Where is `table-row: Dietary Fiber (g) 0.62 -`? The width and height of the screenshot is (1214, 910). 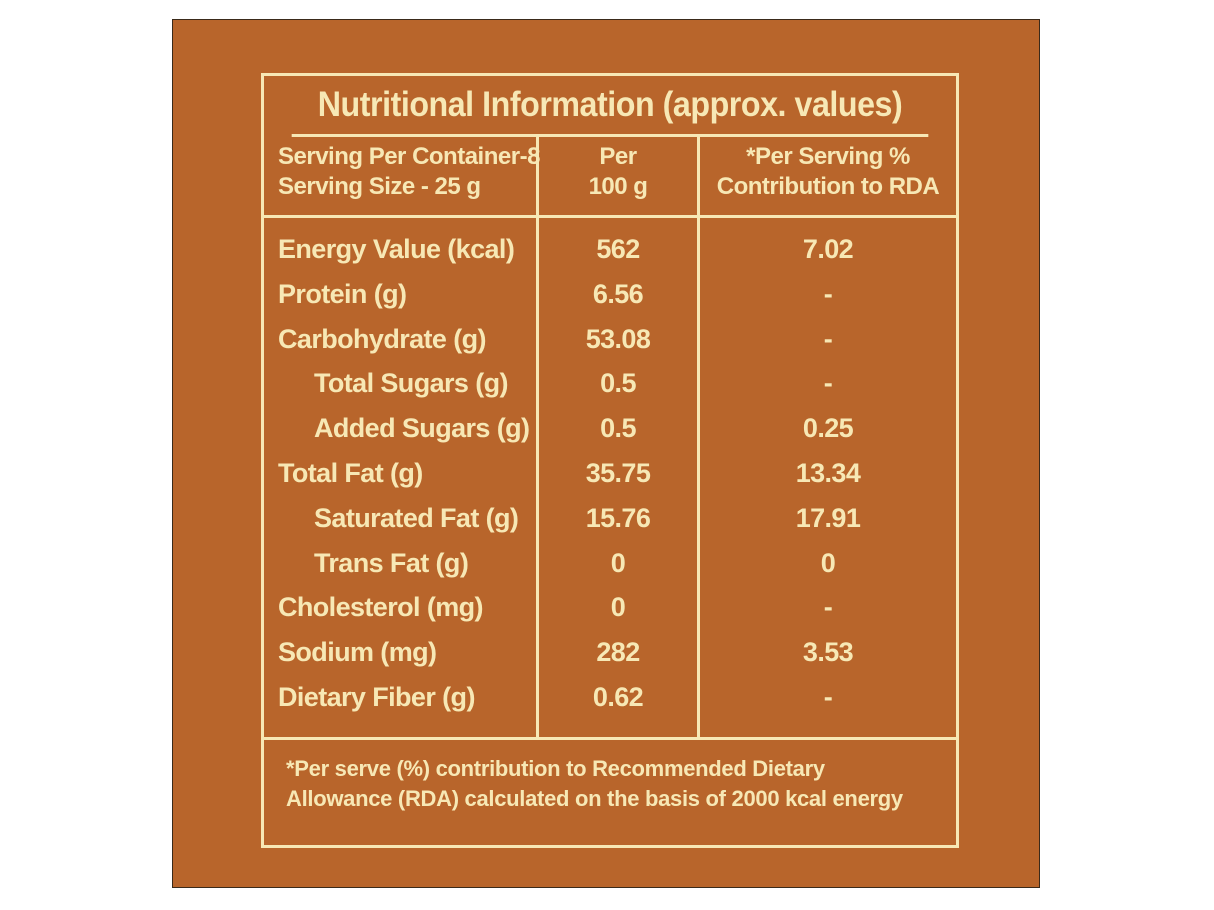
table-row: Dietary Fiber (g) 0.62 - is located at coordinates (610, 700).